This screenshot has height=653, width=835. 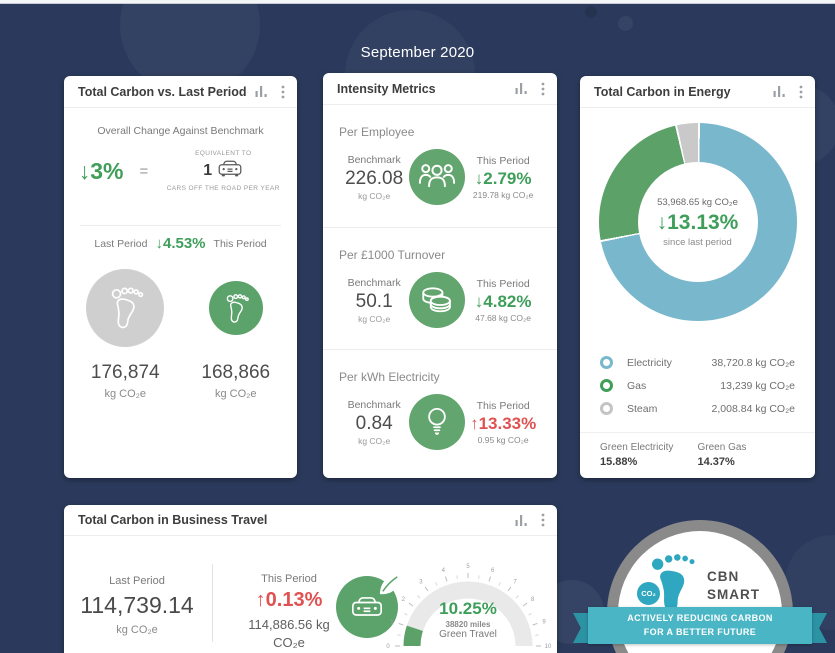 What do you see at coordinates (101, 170) in the screenshot?
I see `overall-change-value: ↓3%` at bounding box center [101, 170].